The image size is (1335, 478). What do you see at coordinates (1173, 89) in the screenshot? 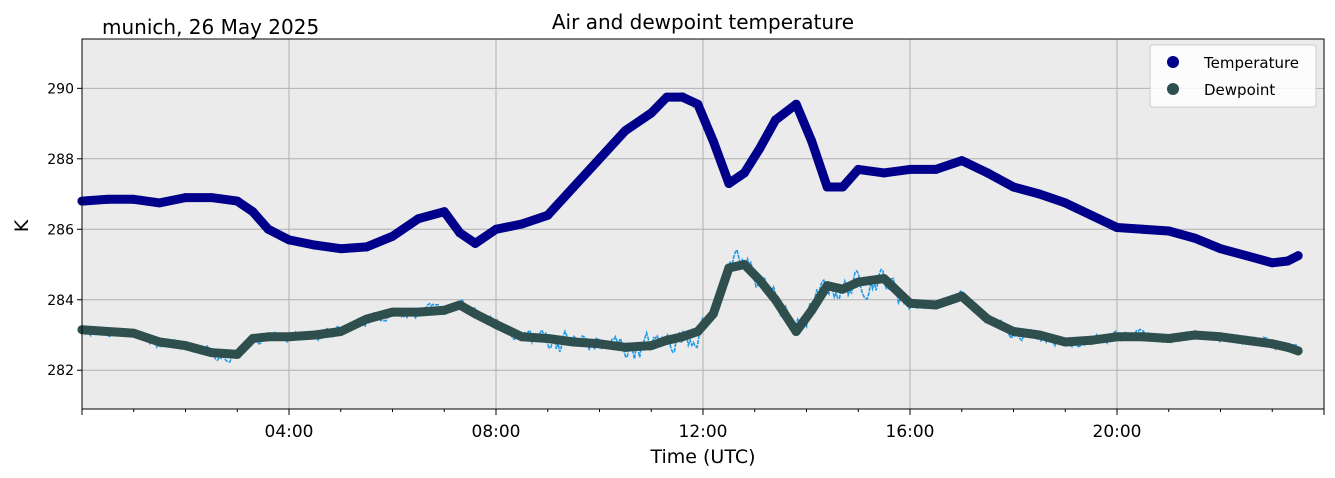
I see `legend-dewpoint-marker` at bounding box center [1173, 89].